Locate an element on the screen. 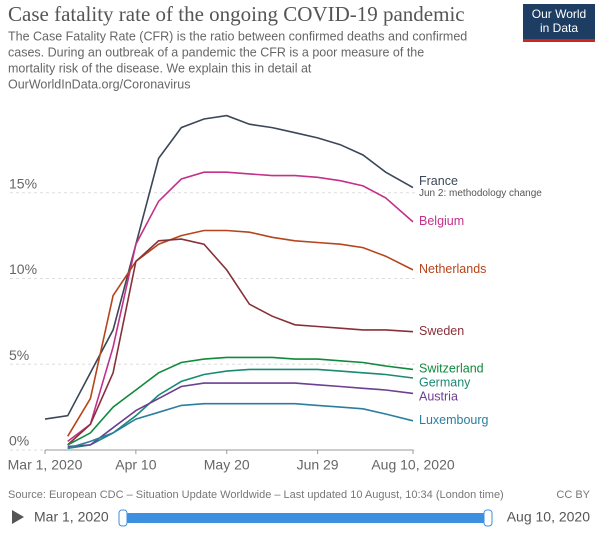 This screenshot has width=600, height=540. series-label: Germany is located at coordinates (445, 383).